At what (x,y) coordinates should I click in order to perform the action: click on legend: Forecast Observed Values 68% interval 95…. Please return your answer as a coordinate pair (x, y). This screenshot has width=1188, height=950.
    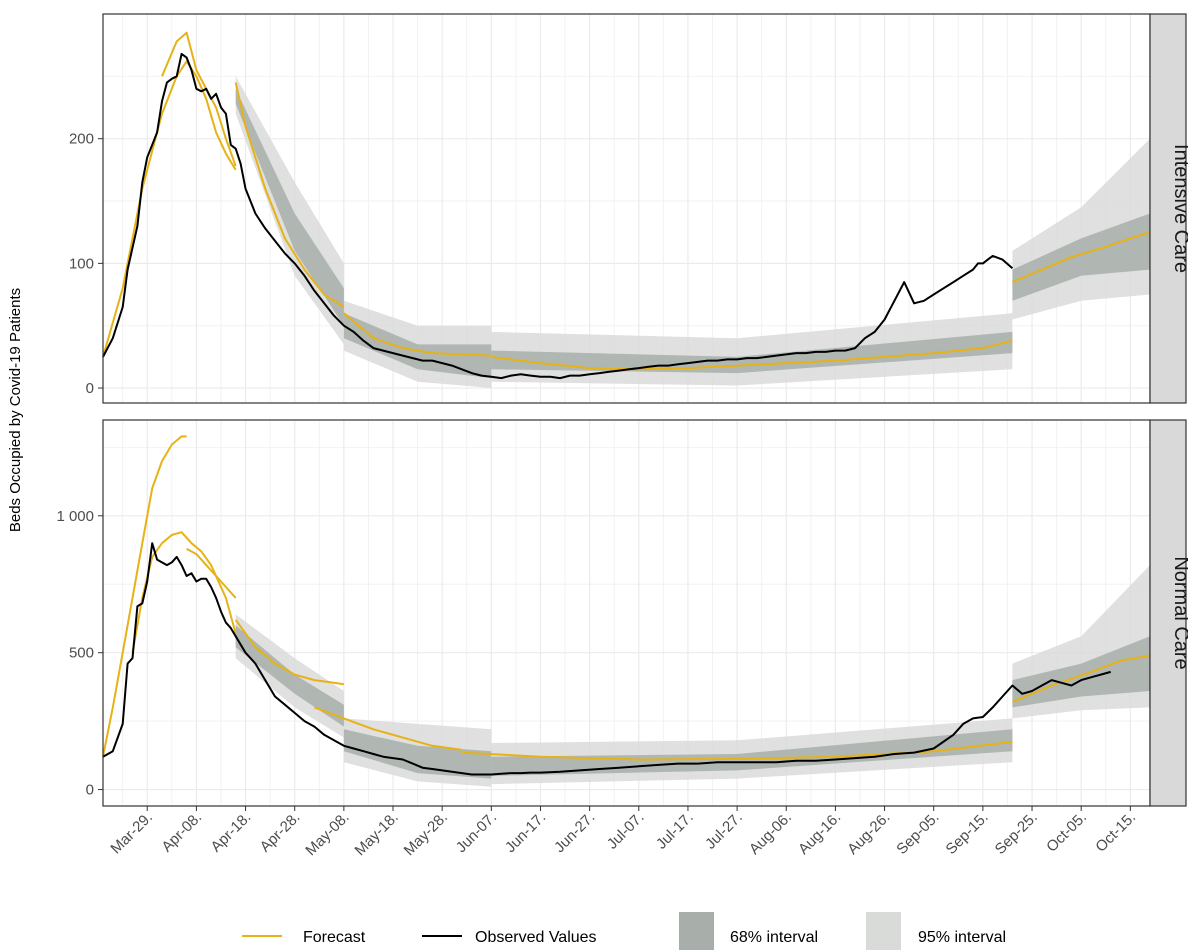
    Looking at the image, I should click on (624, 931).